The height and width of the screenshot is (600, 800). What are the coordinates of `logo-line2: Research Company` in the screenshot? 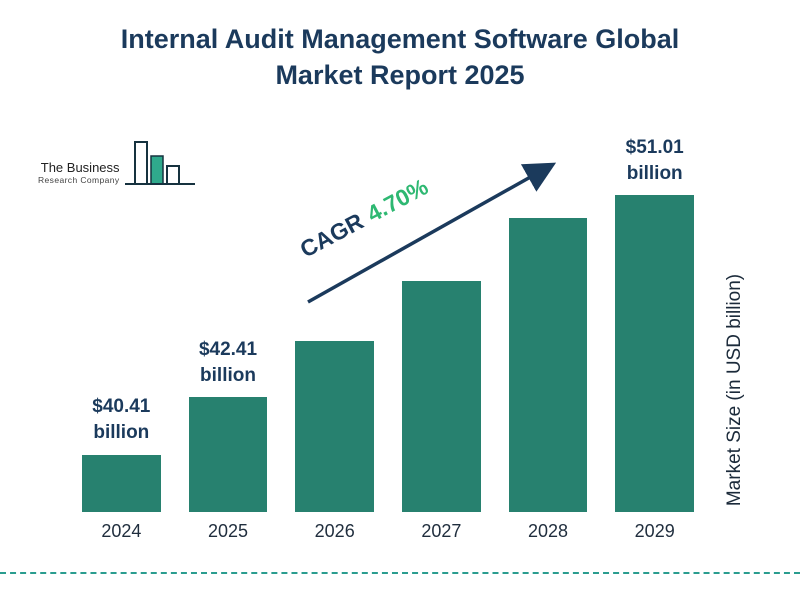 It's located at (79, 180).